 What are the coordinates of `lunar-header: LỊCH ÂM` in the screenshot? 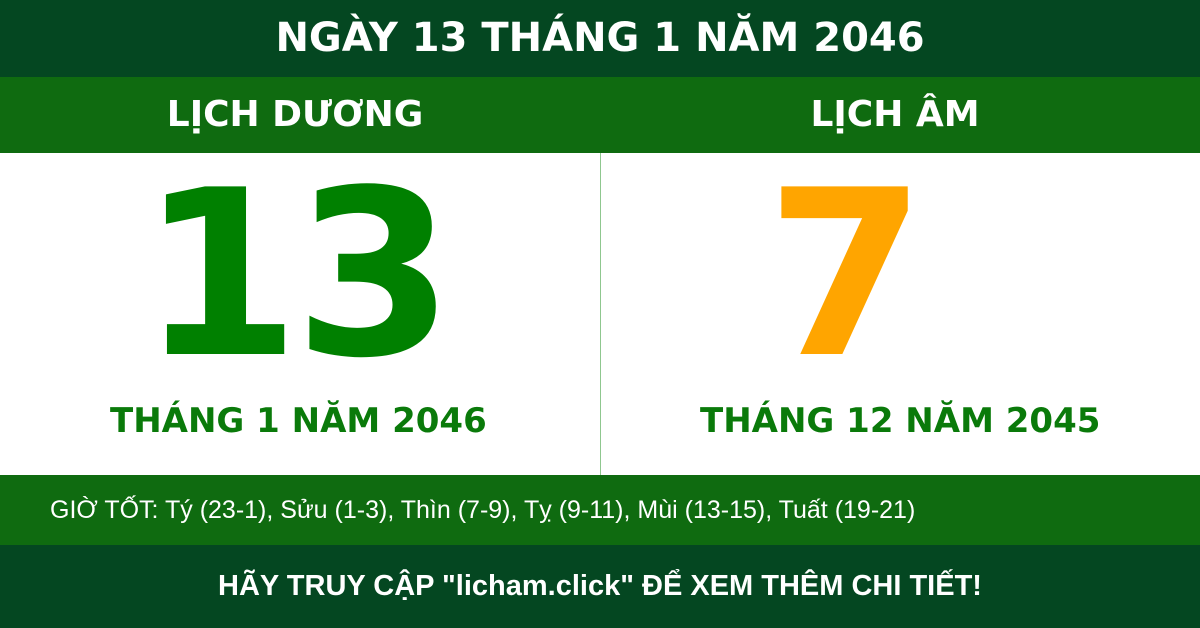 It's located at (895, 114).